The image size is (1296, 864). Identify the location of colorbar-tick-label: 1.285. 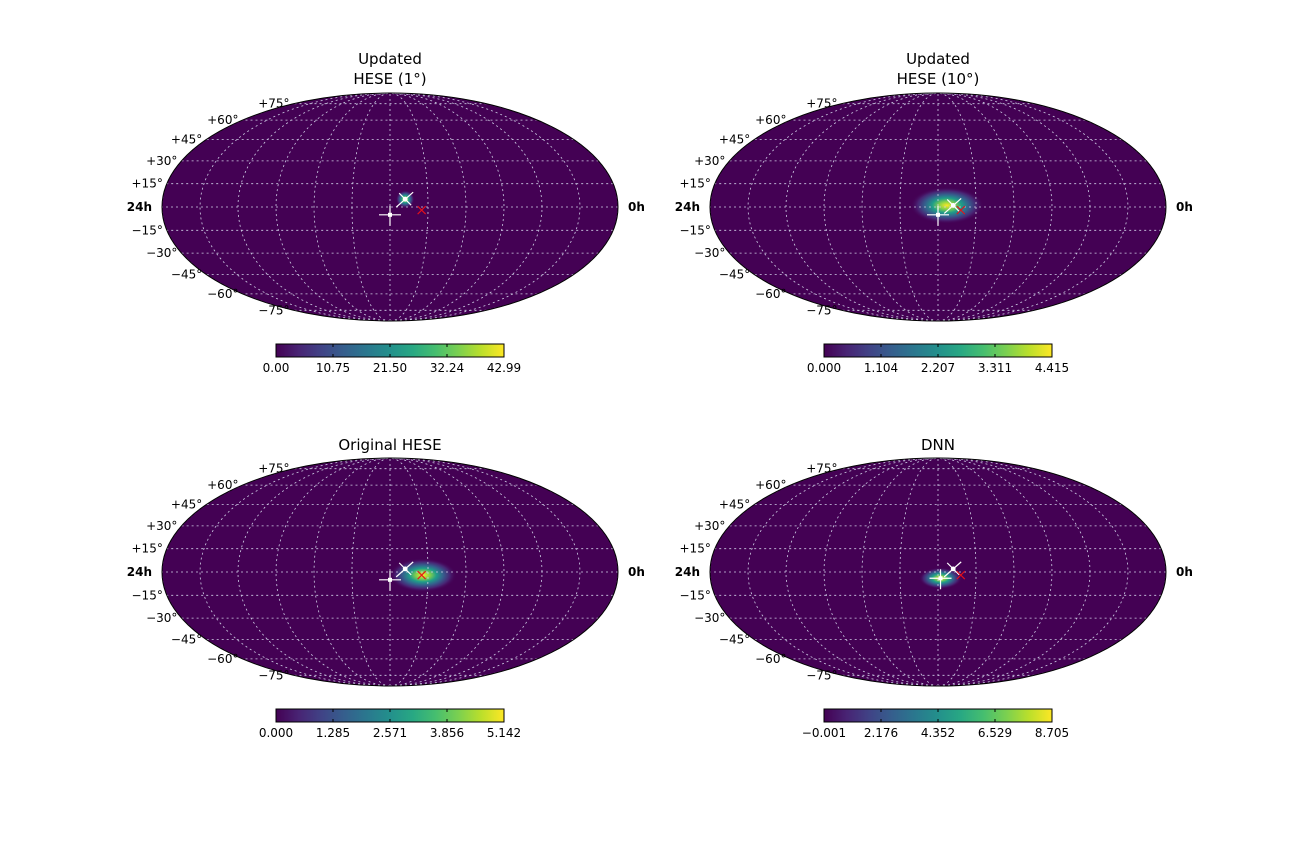
(333, 733).